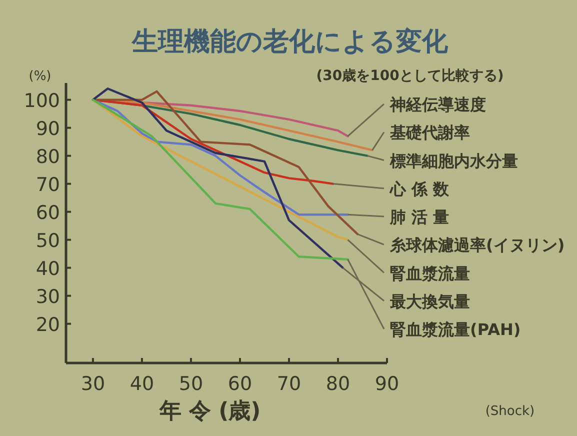 Image resolution: width=577 pixels, height=436 pixels. Describe the element at coordinates (338, 384) in the screenshot. I see `x-tick-label: 80` at that location.